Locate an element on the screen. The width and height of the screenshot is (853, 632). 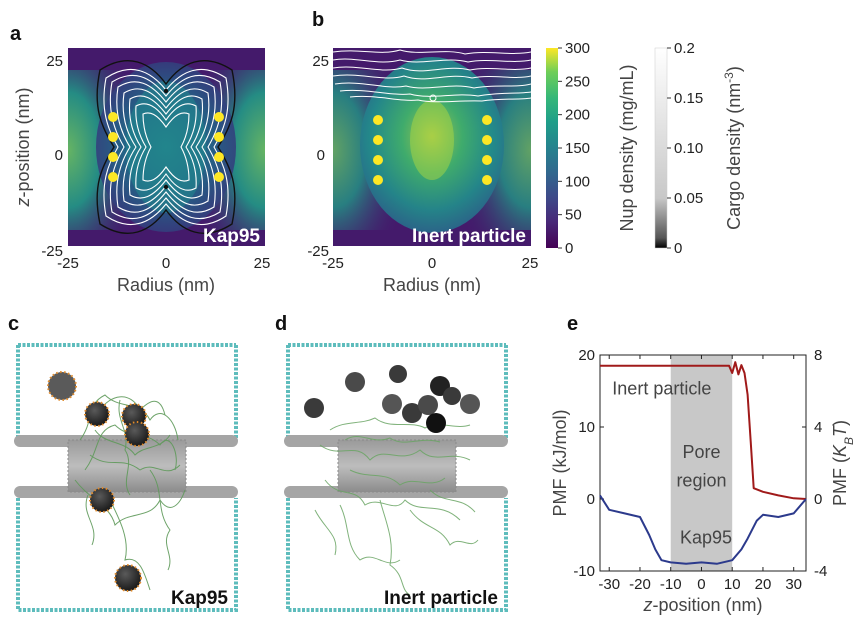
pmf-ytick-right-label: 8 is located at coordinates (818, 355).